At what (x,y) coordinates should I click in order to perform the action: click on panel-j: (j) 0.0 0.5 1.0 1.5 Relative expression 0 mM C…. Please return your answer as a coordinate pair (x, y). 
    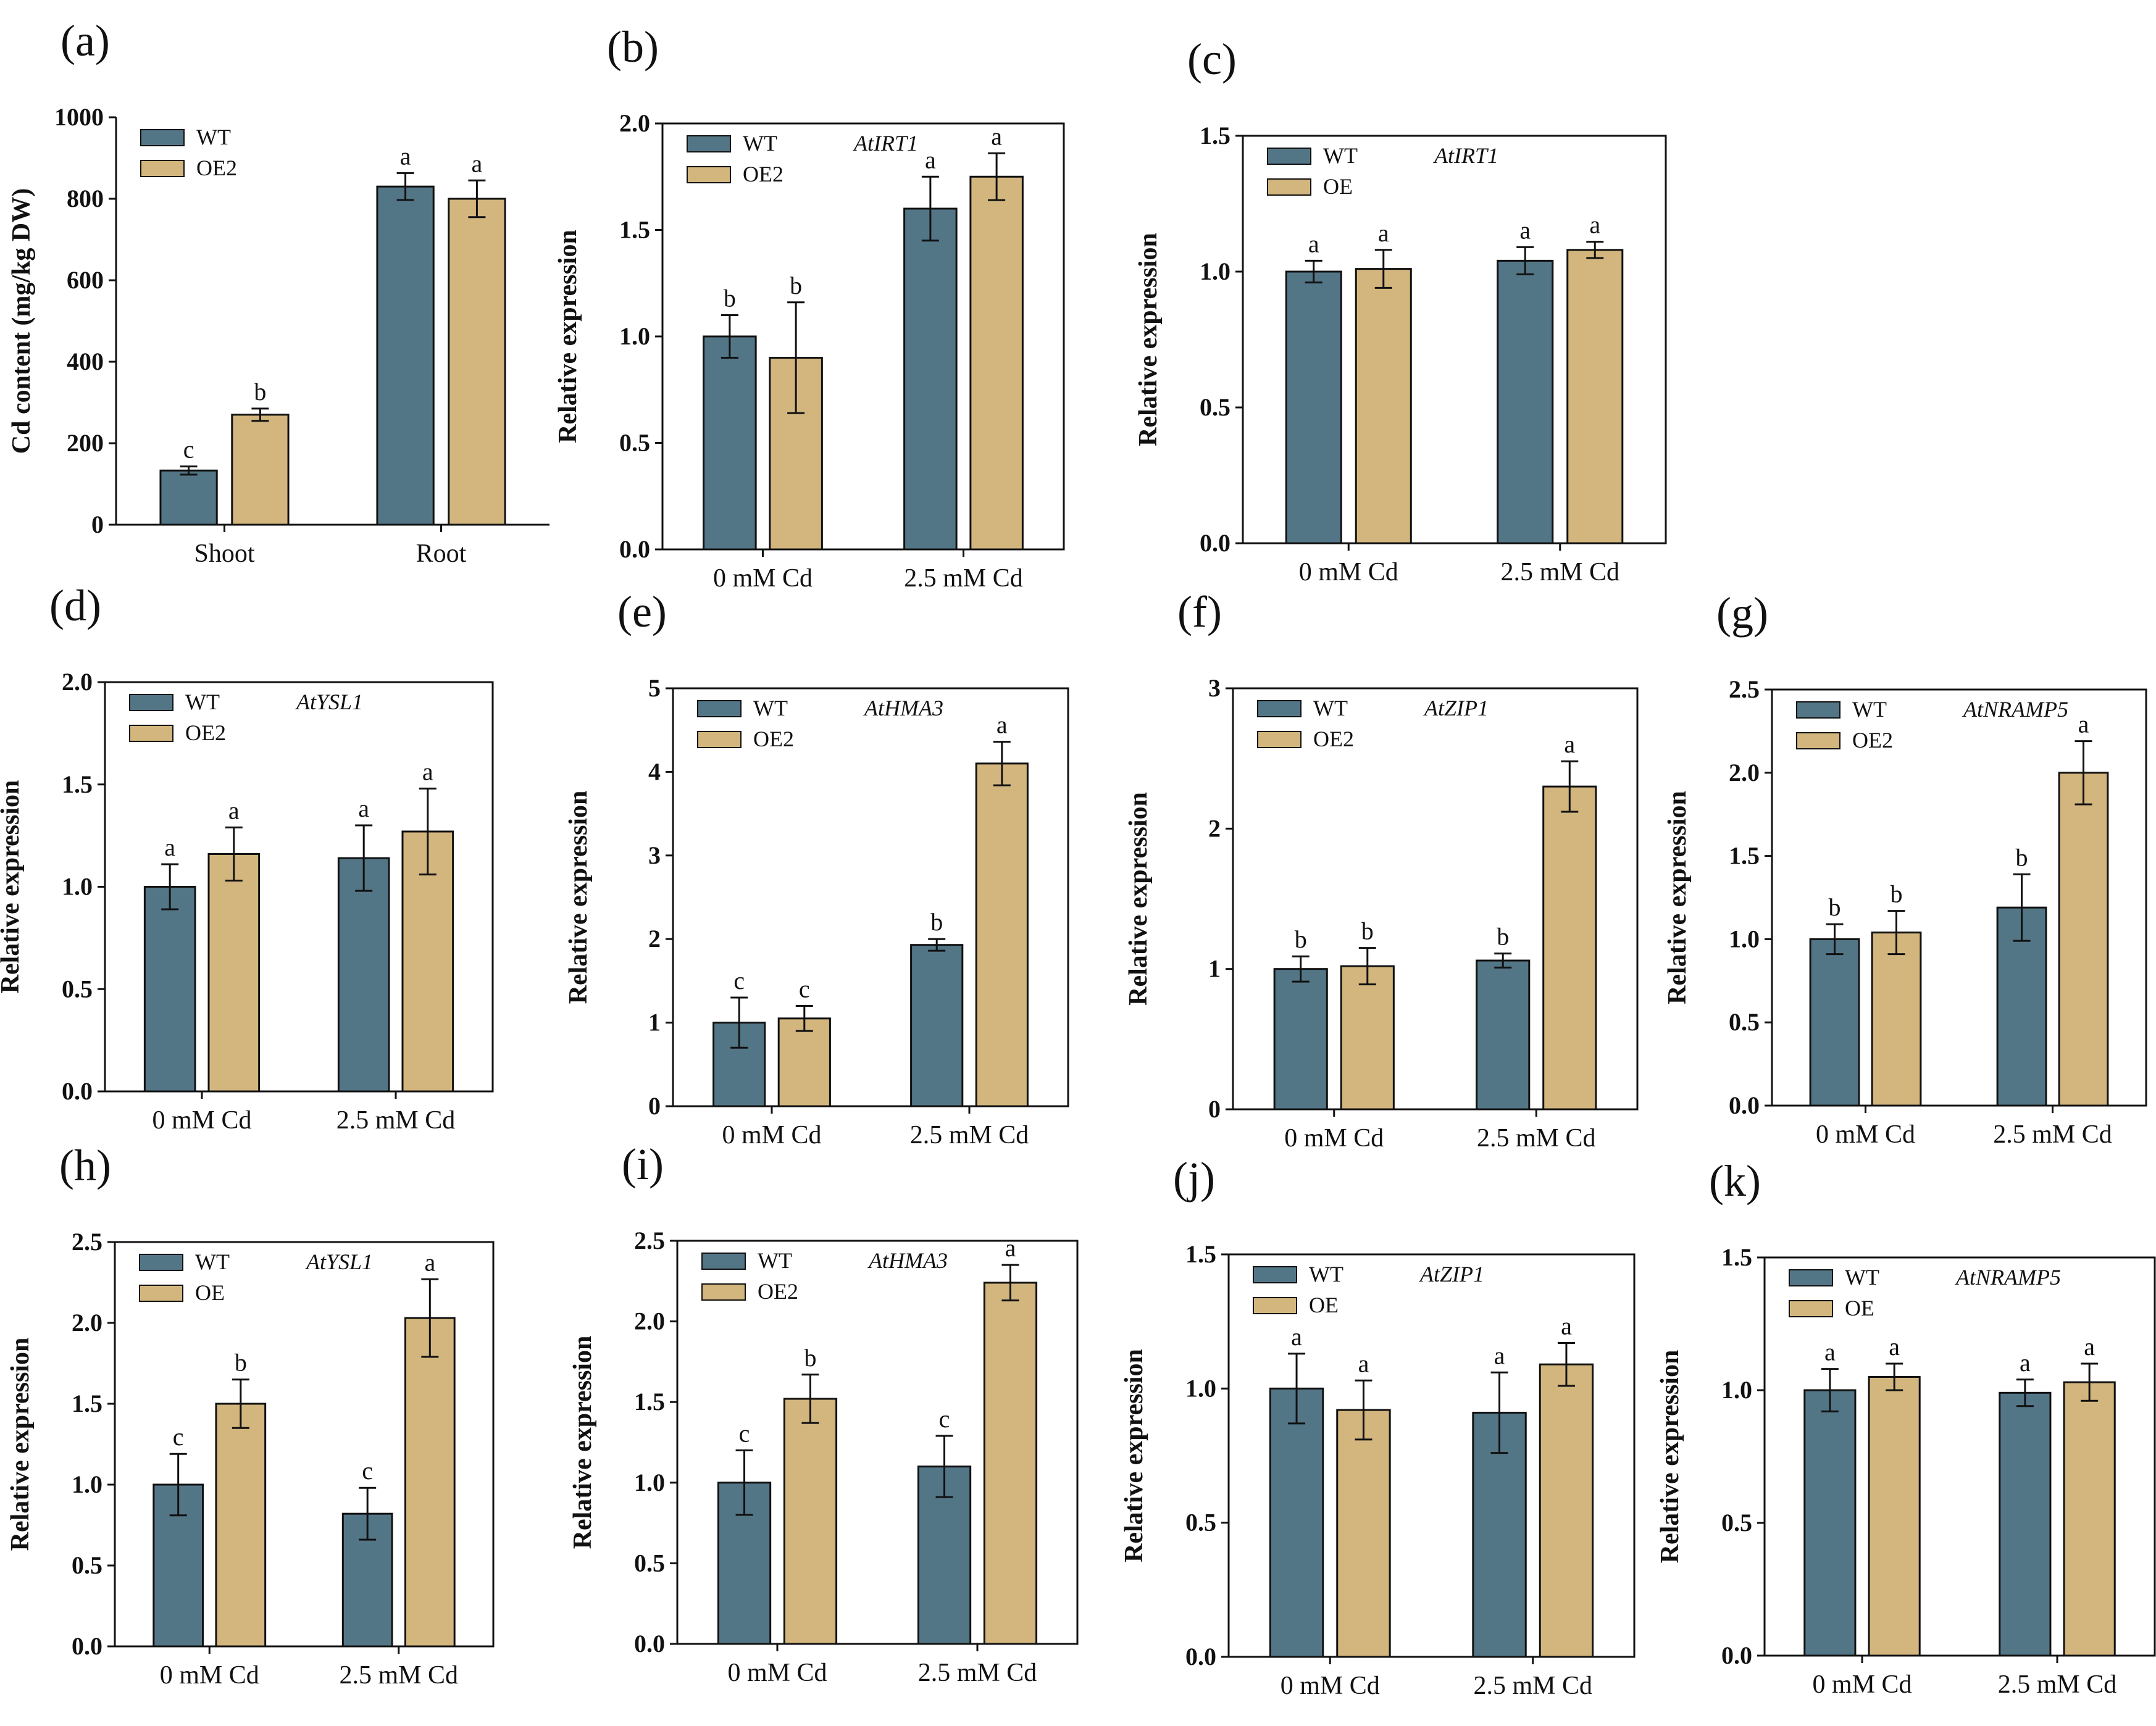
    Looking at the image, I should click on (1378, 1426).